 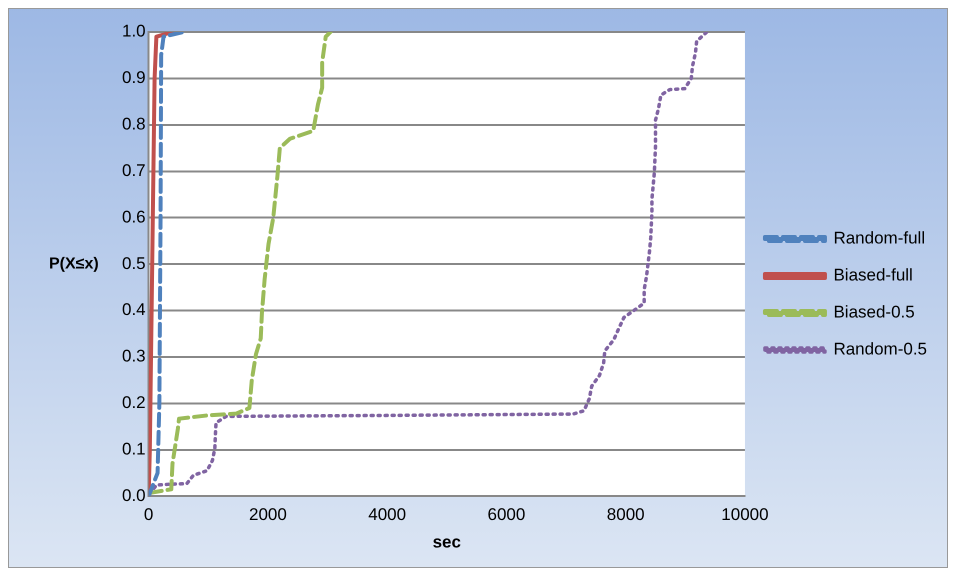 I want to click on x-tick-label: 6000, so click(x=507, y=514).